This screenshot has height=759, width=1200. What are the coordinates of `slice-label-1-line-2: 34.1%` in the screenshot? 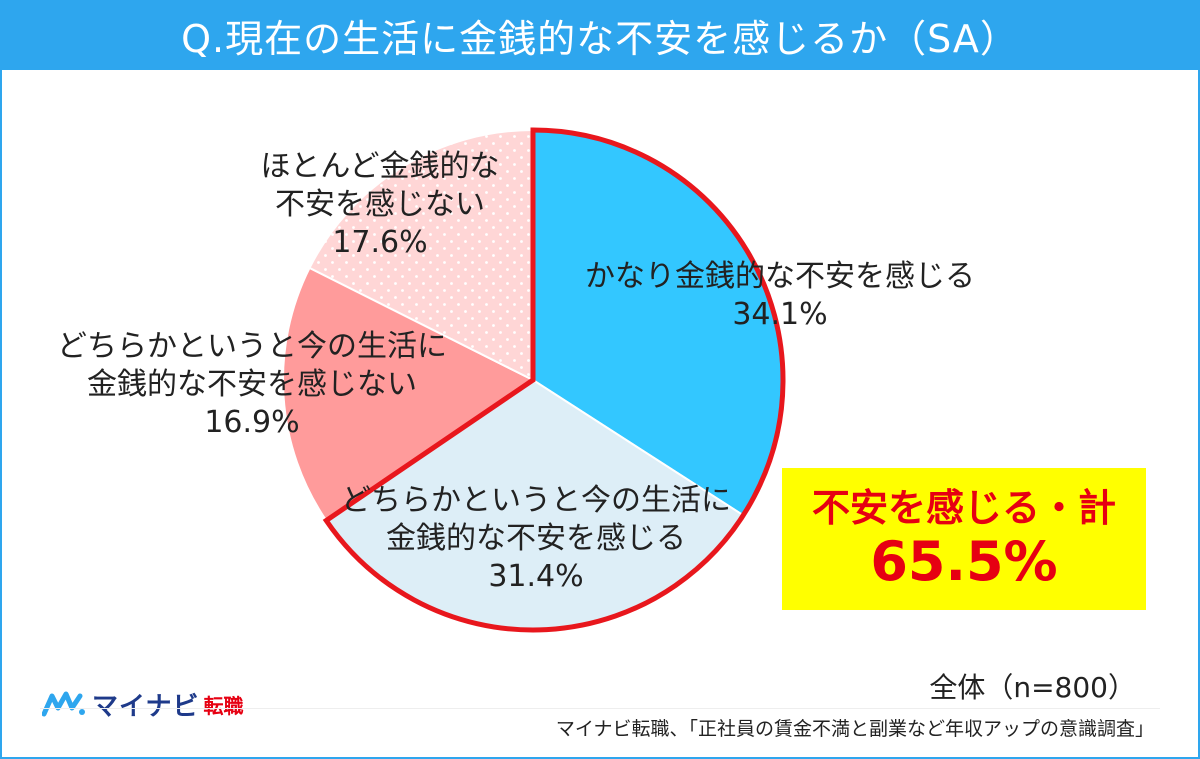 It's located at (779, 314).